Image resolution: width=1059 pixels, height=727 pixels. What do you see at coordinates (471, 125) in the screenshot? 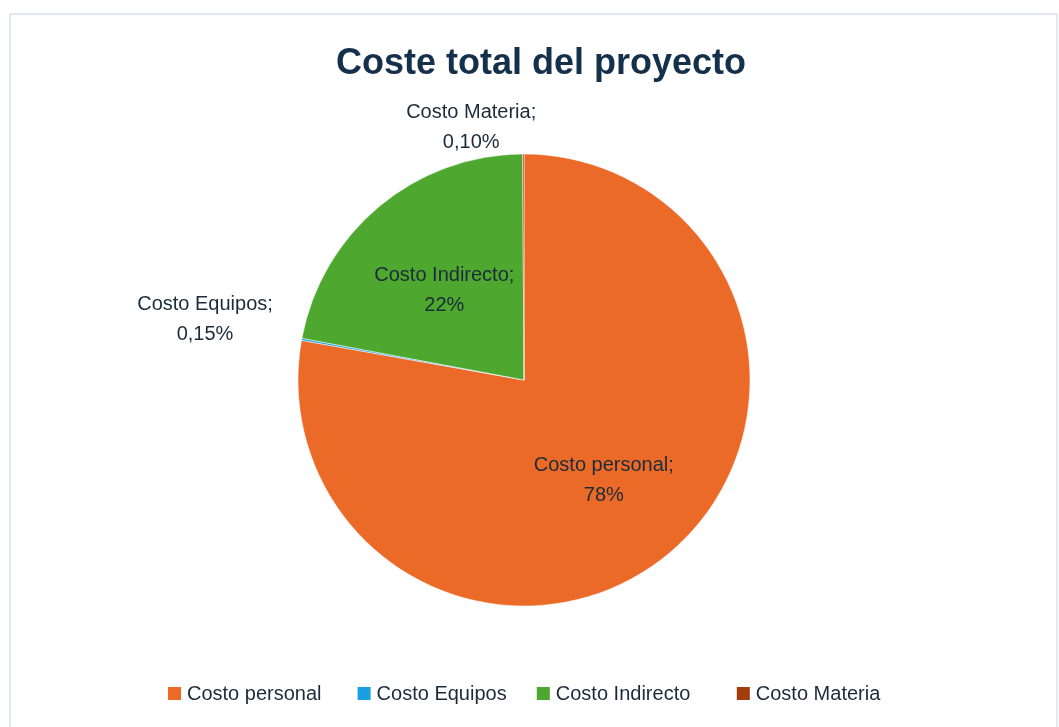
I see `data-label: Costo Materia; 0,10%` at bounding box center [471, 125].